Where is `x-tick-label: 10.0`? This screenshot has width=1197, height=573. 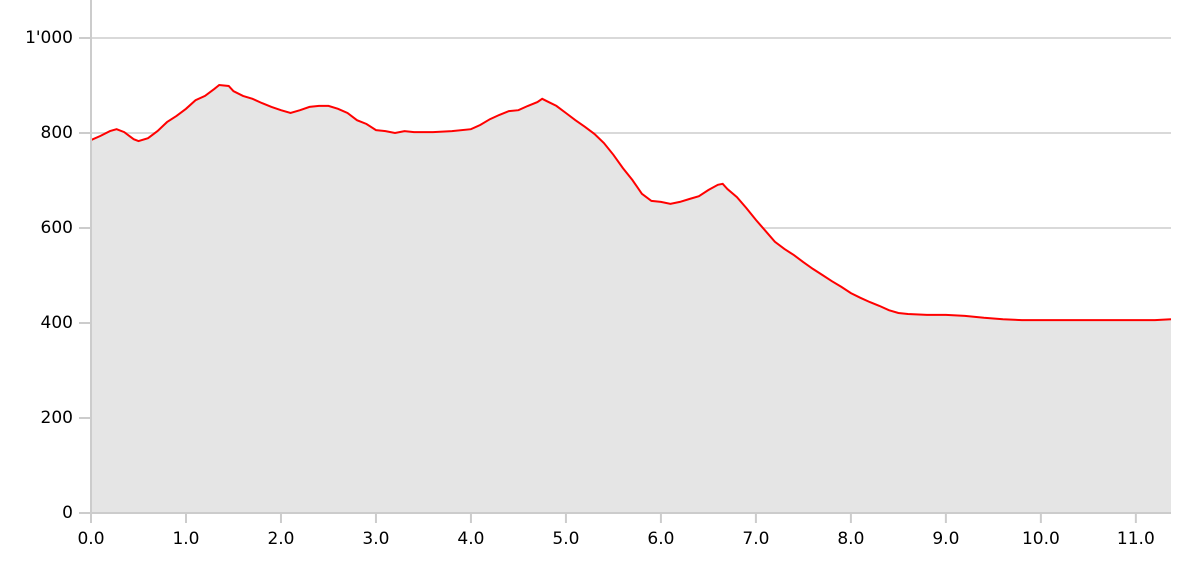
x-tick-label: 10.0 is located at coordinates (1041, 539).